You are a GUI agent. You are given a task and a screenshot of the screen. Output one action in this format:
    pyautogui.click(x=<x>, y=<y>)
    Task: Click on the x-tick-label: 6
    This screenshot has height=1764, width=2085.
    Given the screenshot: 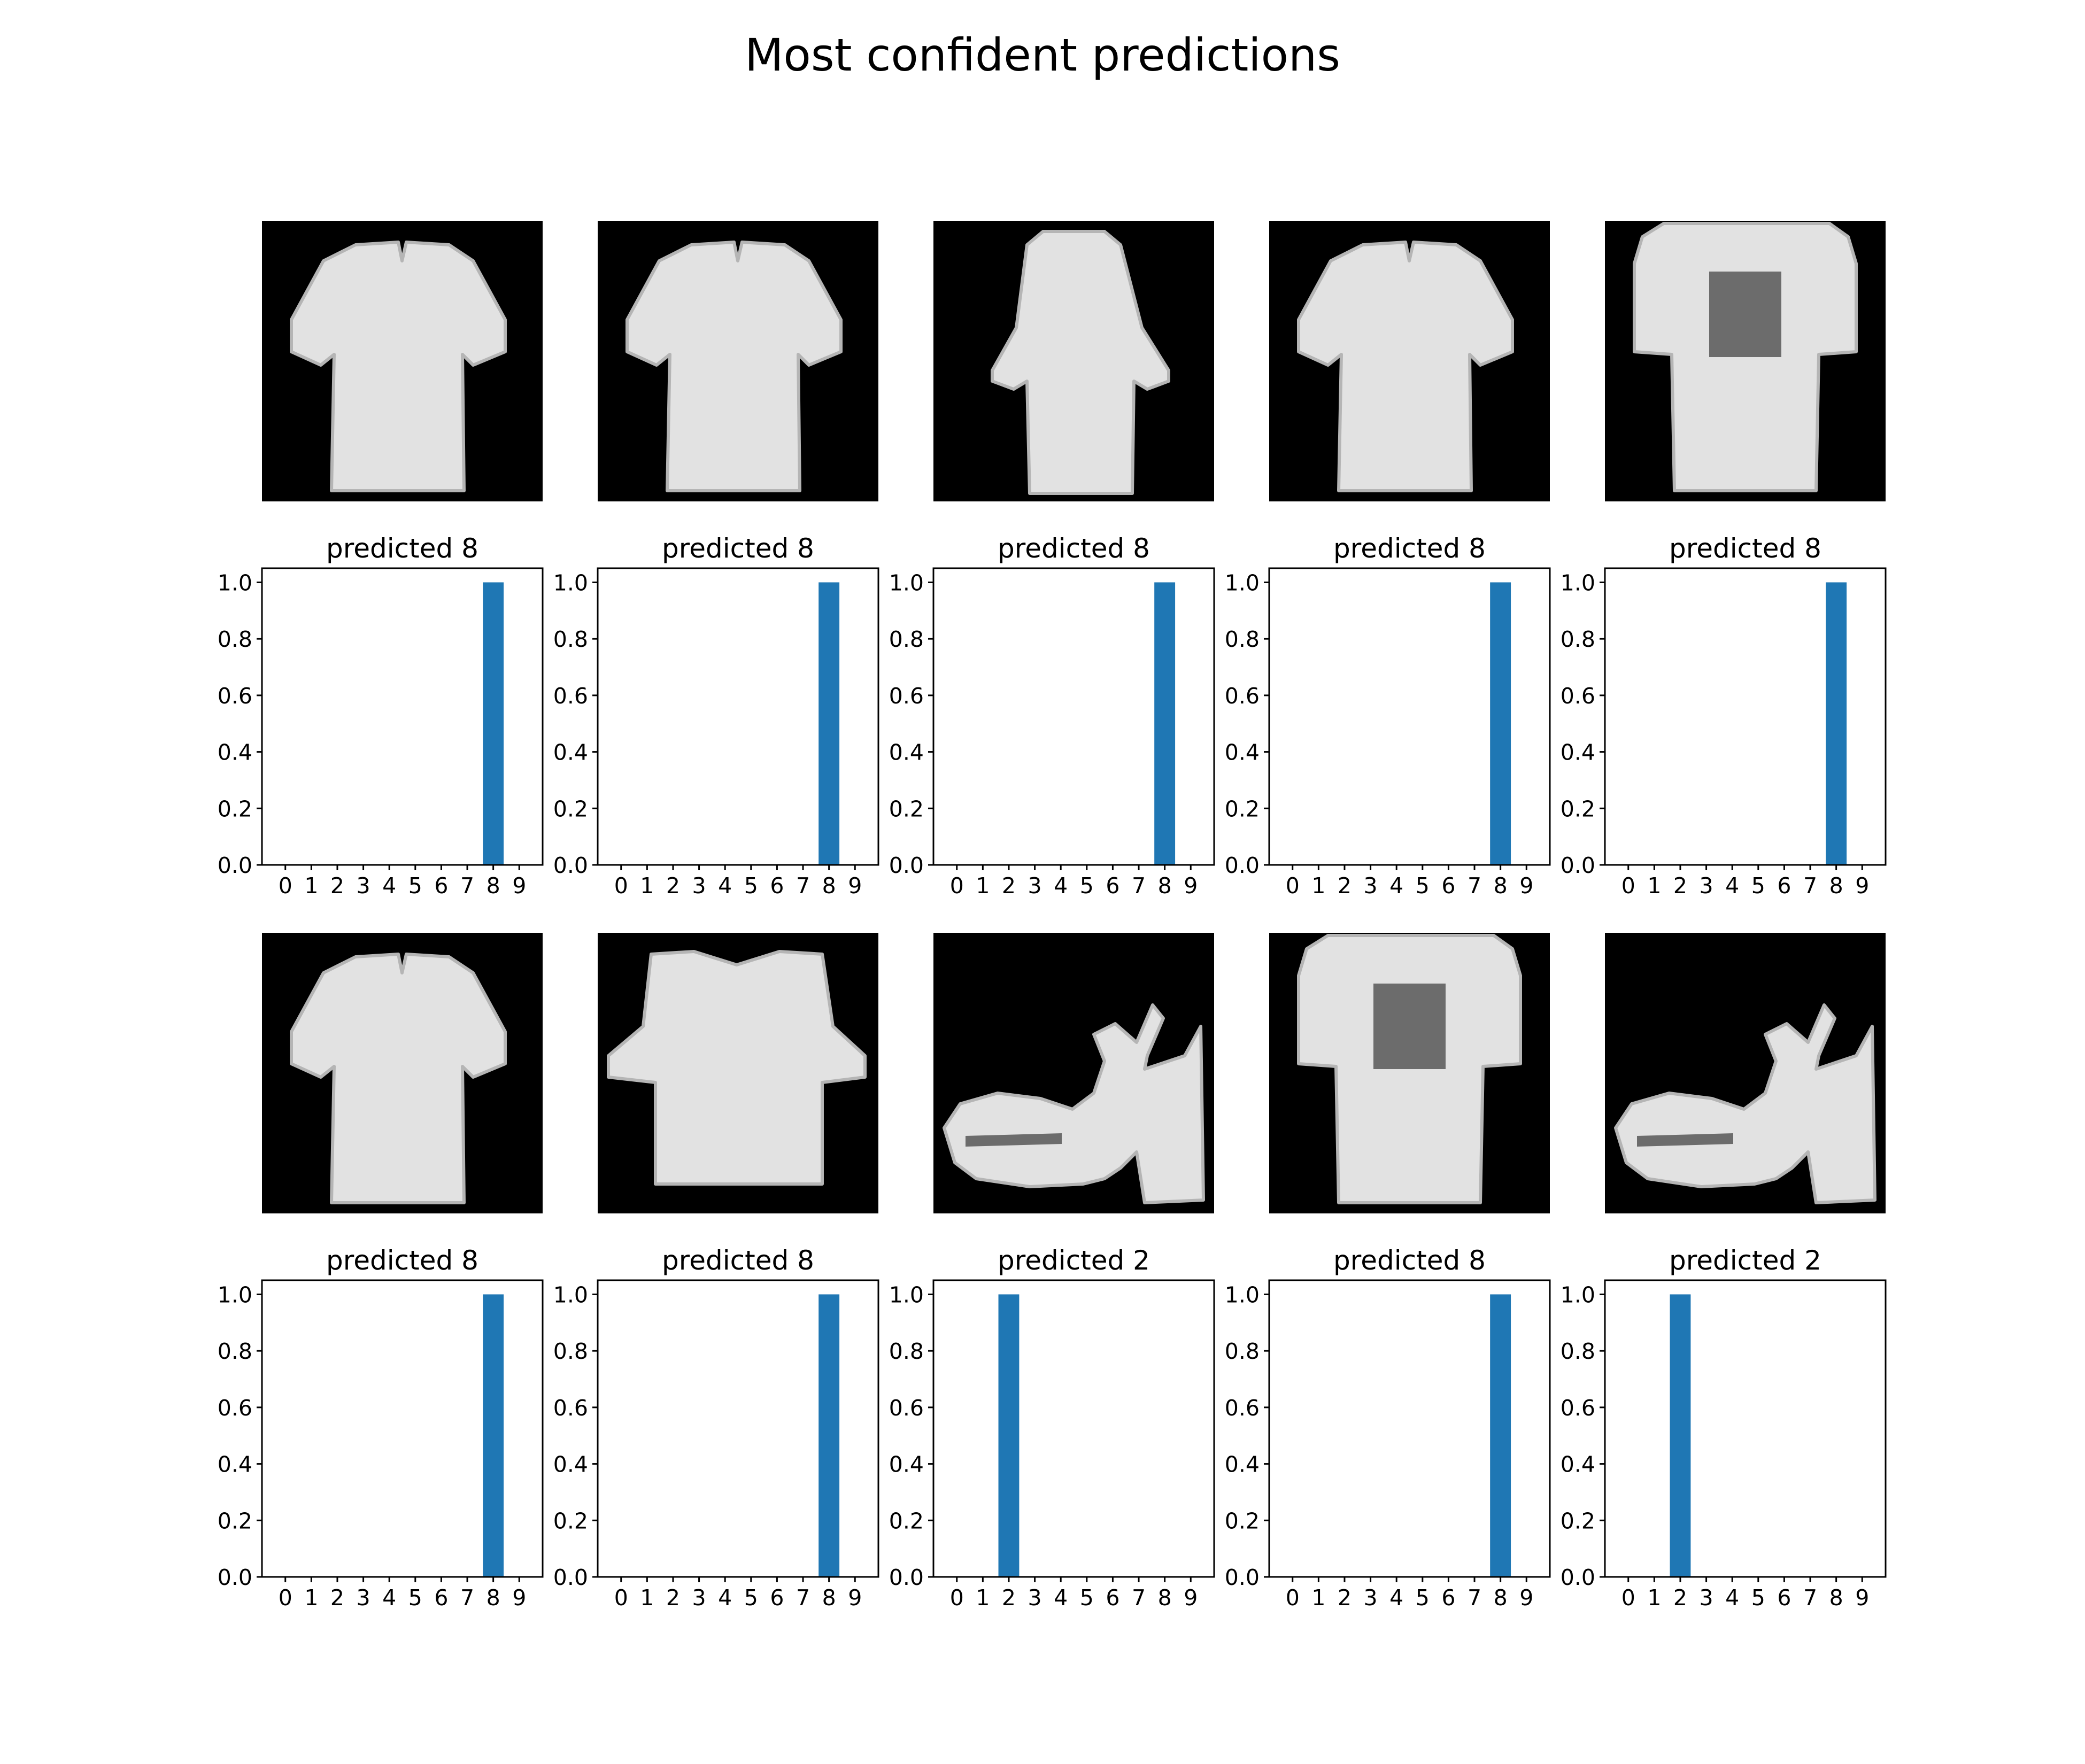 What is the action you would take?
    pyautogui.click(x=1448, y=886)
    